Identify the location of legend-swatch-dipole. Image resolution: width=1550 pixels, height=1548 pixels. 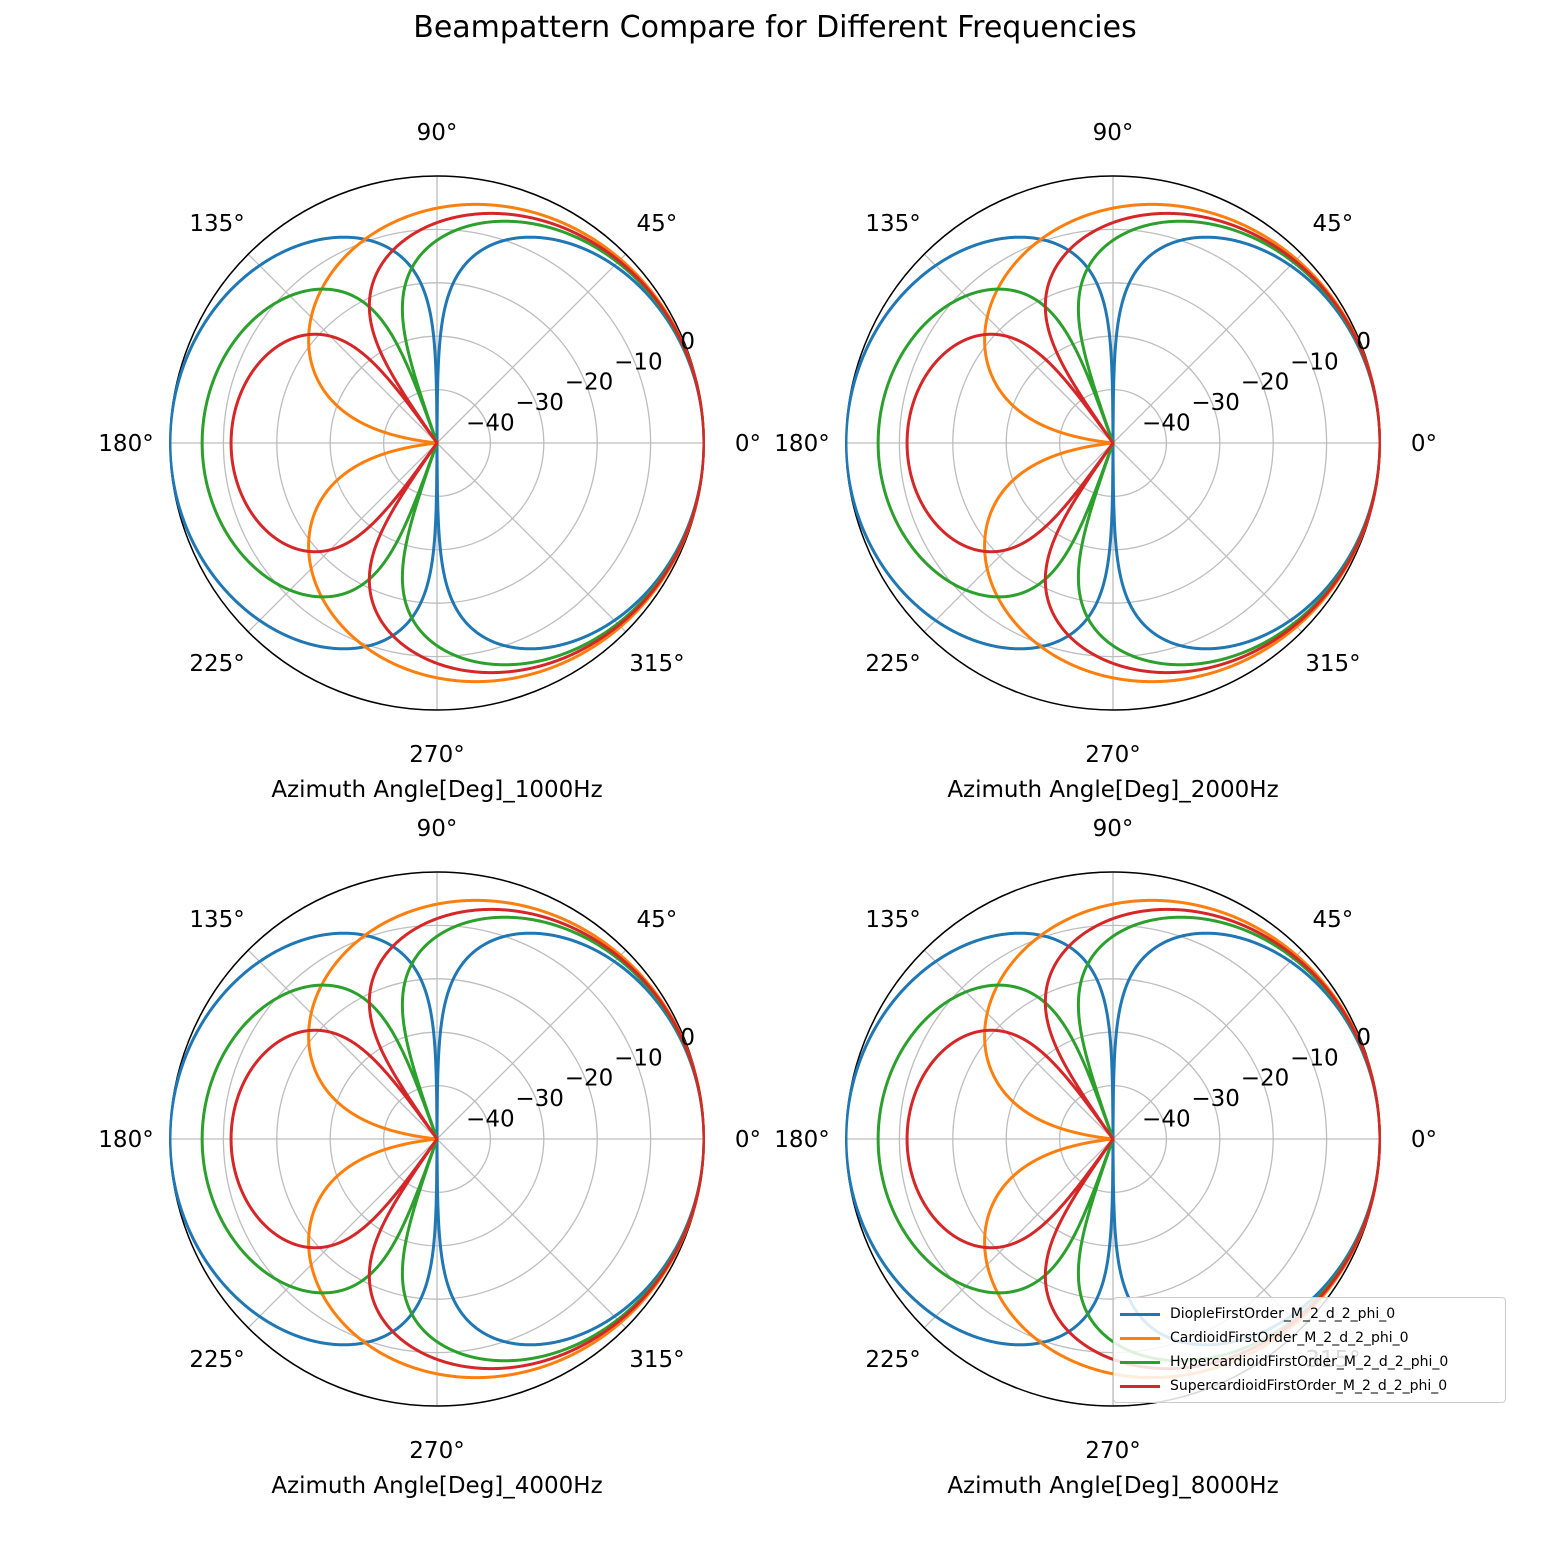
(1140, 1314).